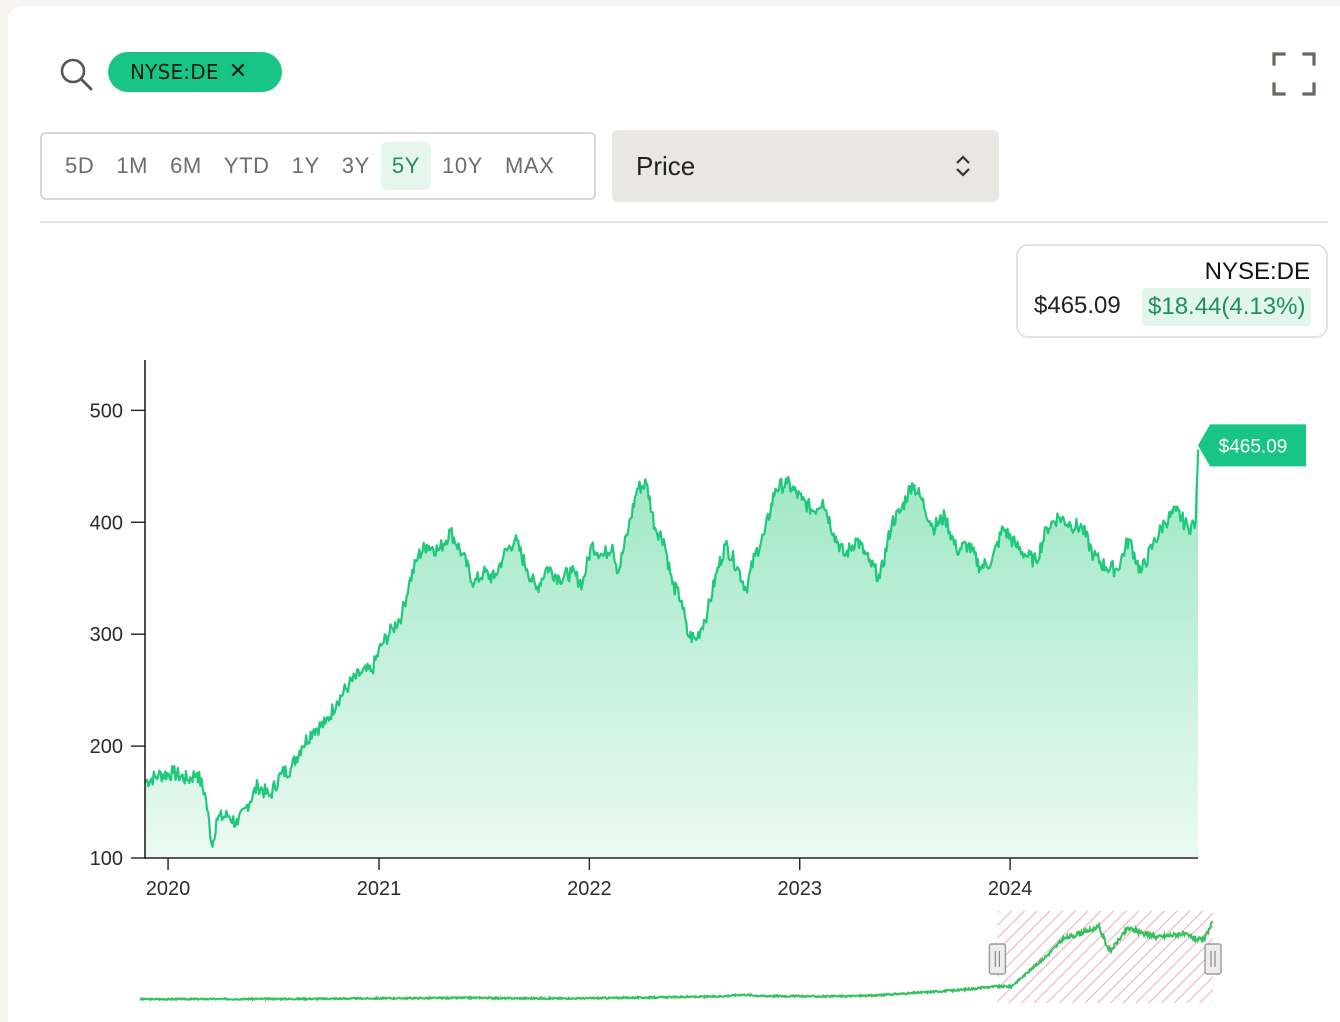 The height and width of the screenshot is (1022, 1340). I want to click on header-divider, so click(684, 222).